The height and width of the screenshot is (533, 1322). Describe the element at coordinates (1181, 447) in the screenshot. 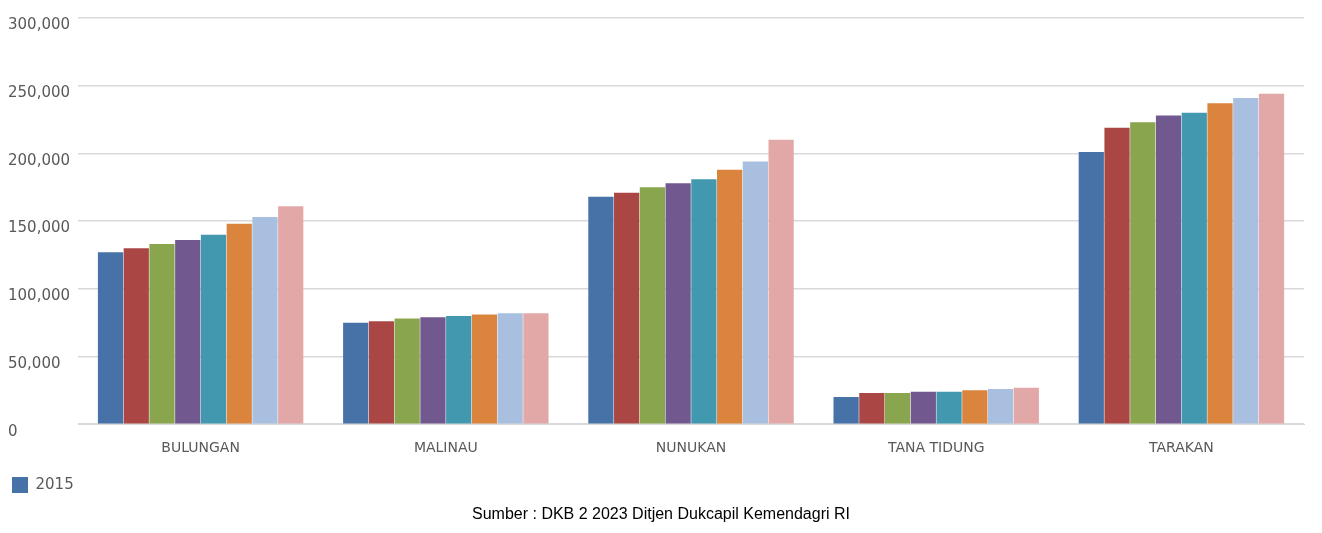

I see `x-tick-label: TARAKAN` at that location.